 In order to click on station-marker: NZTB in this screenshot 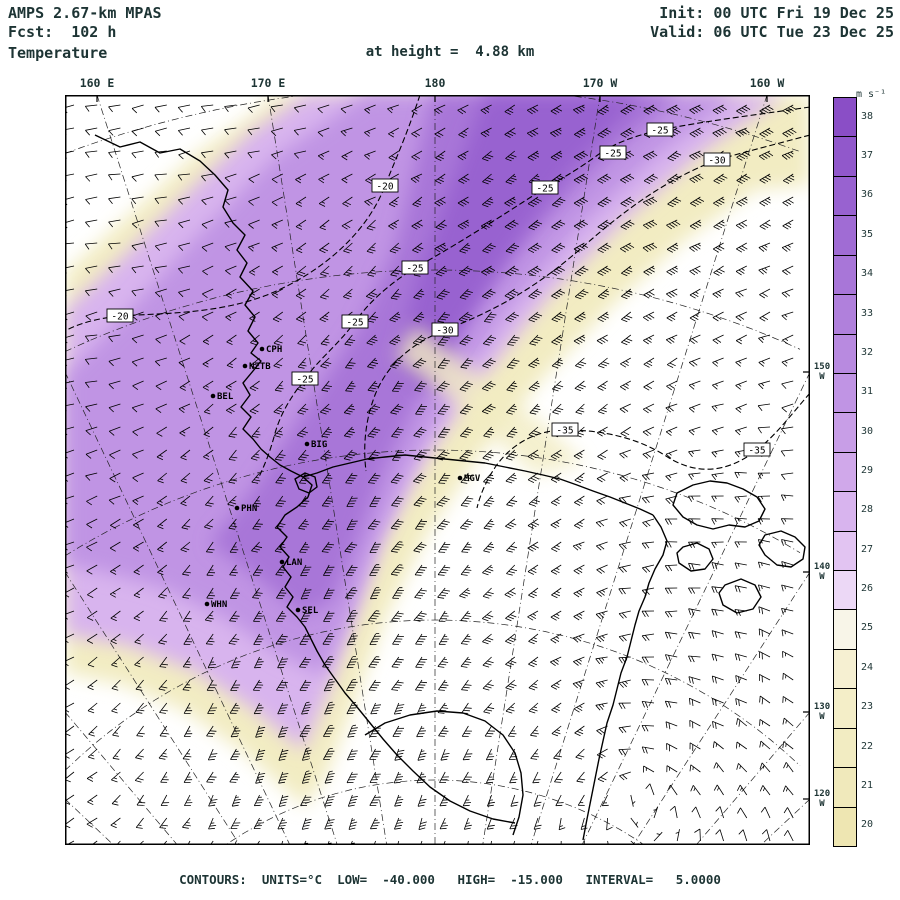, I will do `click(256, 367)`.